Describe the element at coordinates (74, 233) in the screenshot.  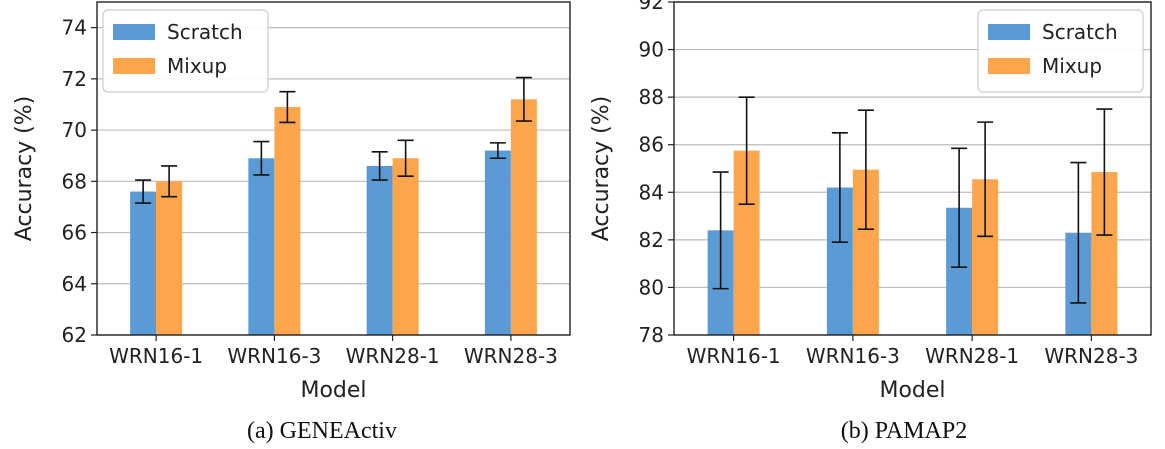
I see `y-tick-label: 66` at that location.